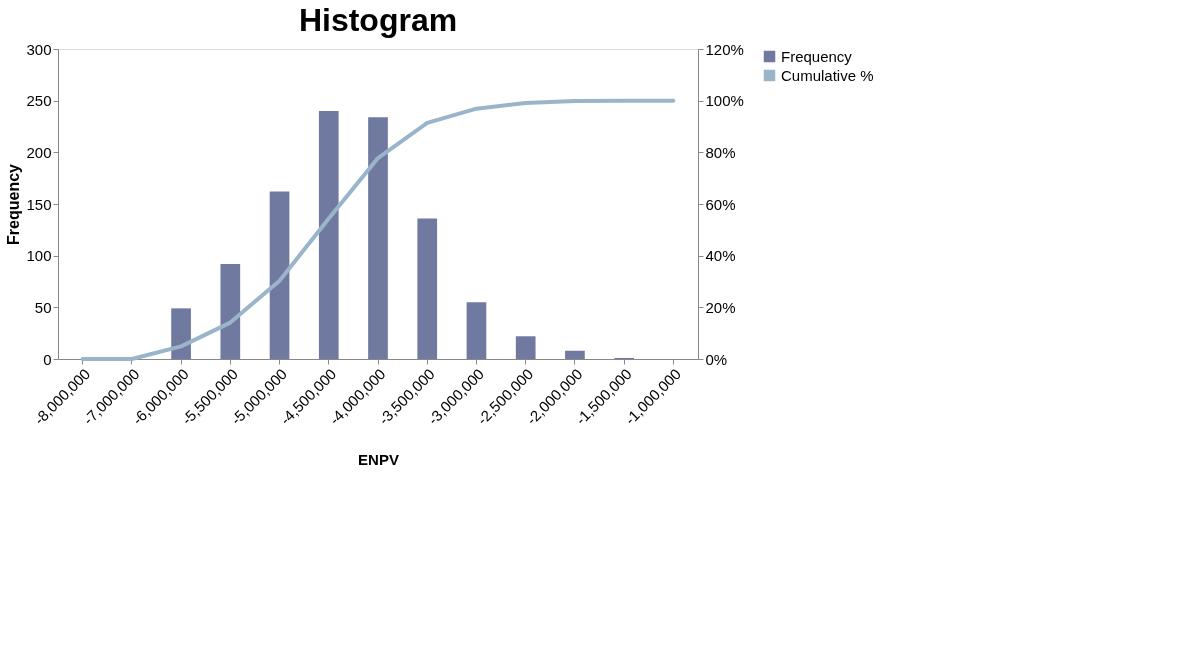 This screenshot has height=662, width=1181. Describe the element at coordinates (378, 459) in the screenshot. I see `x-axis-title: ENPV` at that location.